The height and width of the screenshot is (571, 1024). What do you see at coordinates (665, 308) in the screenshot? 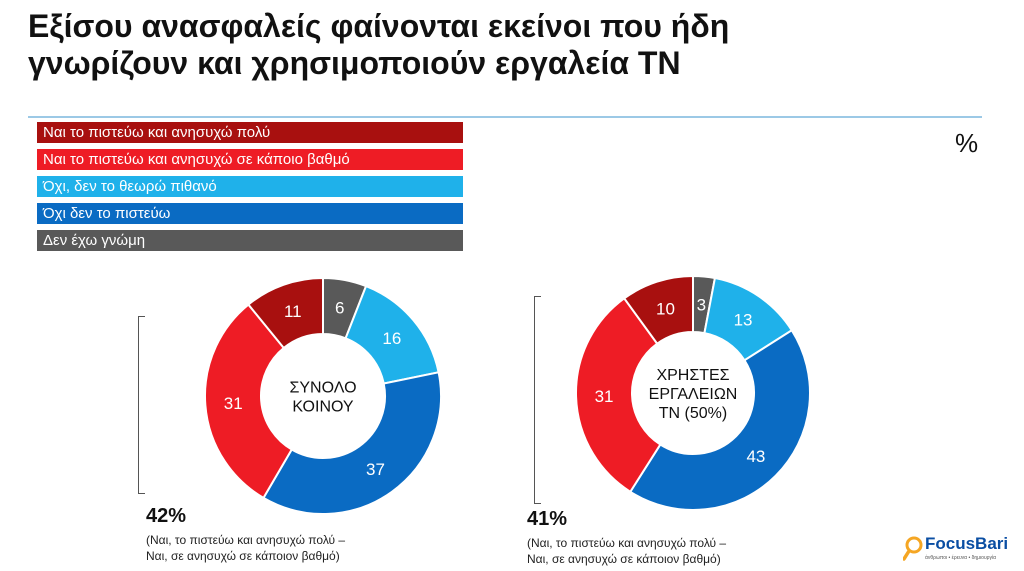
I see `slice-label-very-worried: 10` at bounding box center [665, 308].